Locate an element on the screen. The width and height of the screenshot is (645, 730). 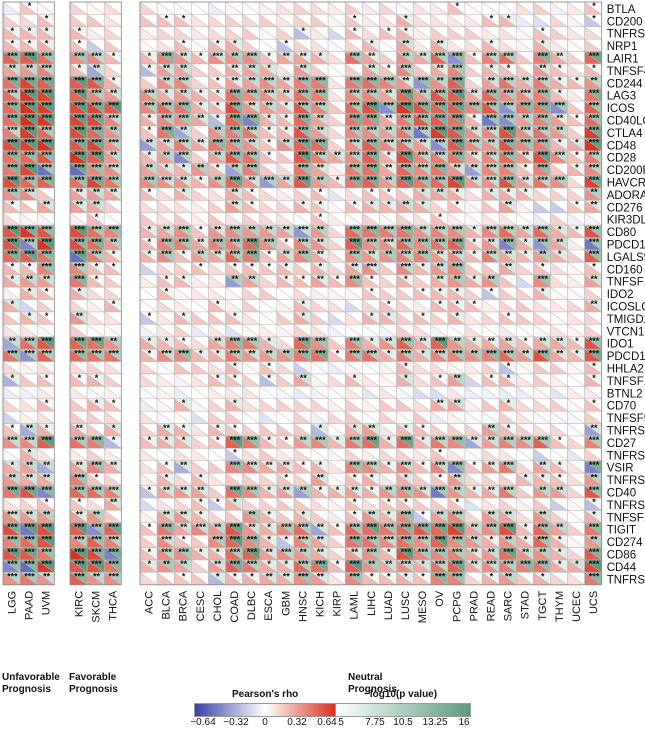
legend-pval-bar is located at coordinates (403, 710).